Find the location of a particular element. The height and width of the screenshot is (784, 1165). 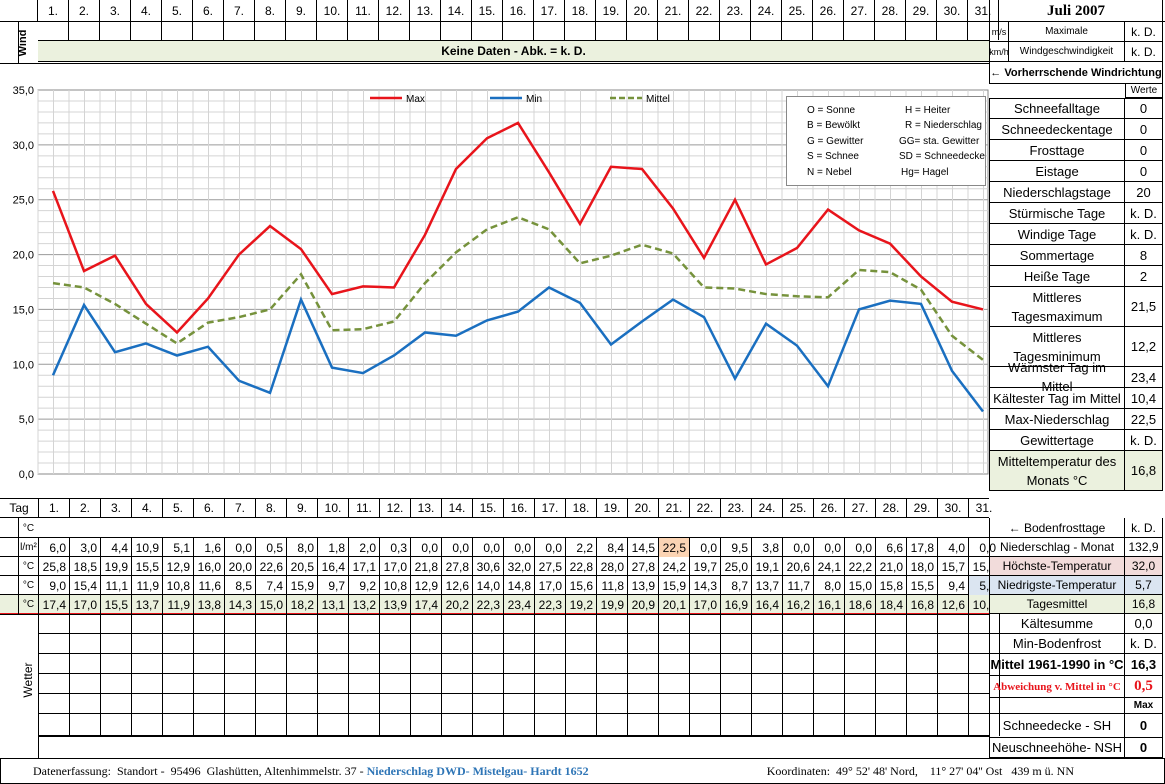

tag-day: 25. is located at coordinates (797, 508).